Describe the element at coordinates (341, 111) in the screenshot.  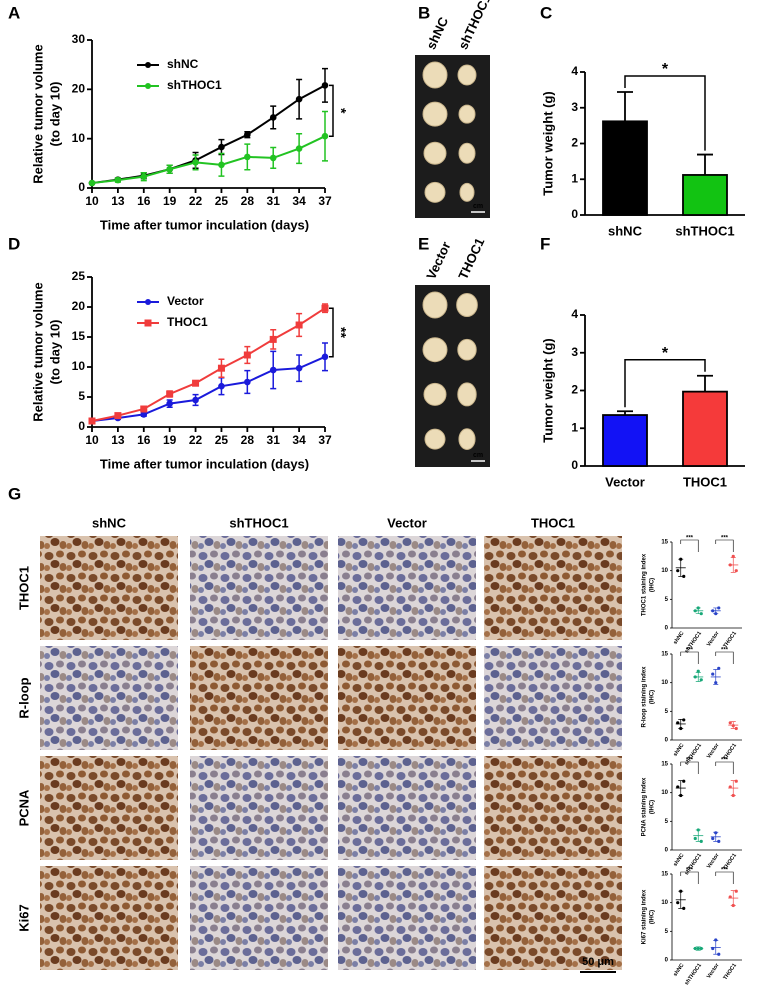
I see `significance: *` at that location.